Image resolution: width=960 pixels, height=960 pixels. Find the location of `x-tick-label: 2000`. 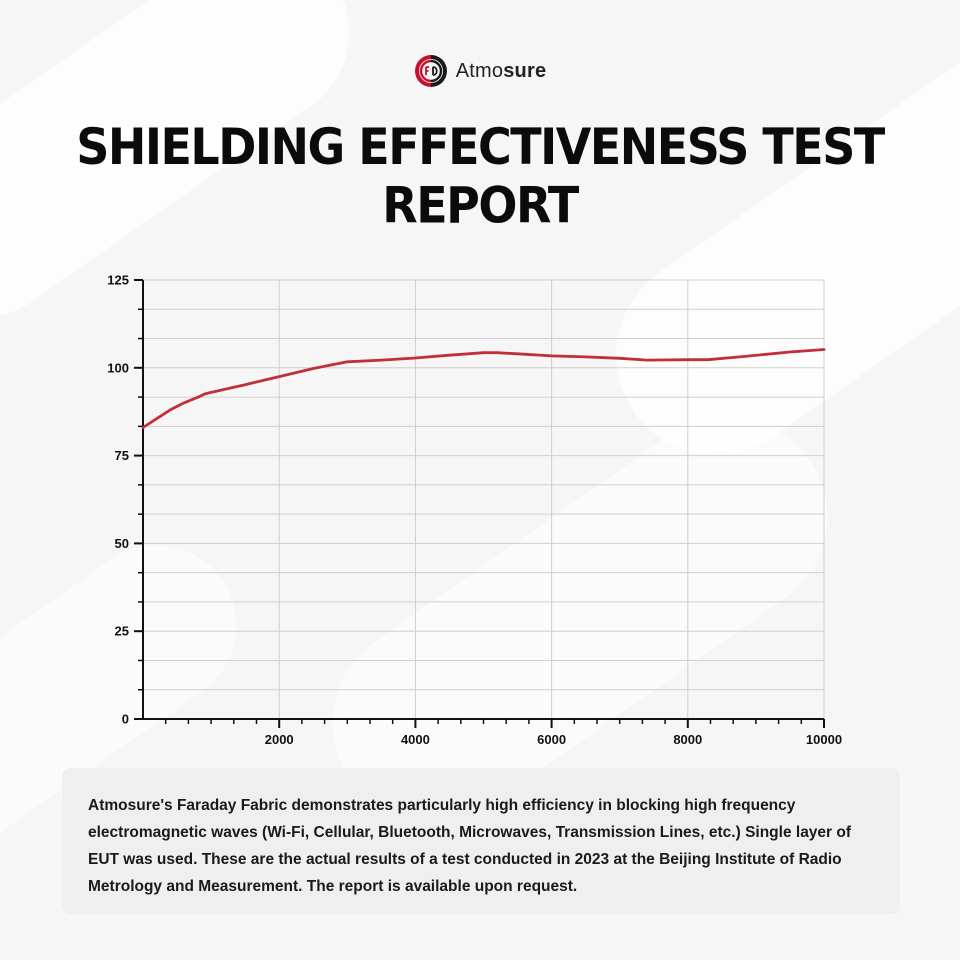

x-tick-label: 2000 is located at coordinates (279, 739).